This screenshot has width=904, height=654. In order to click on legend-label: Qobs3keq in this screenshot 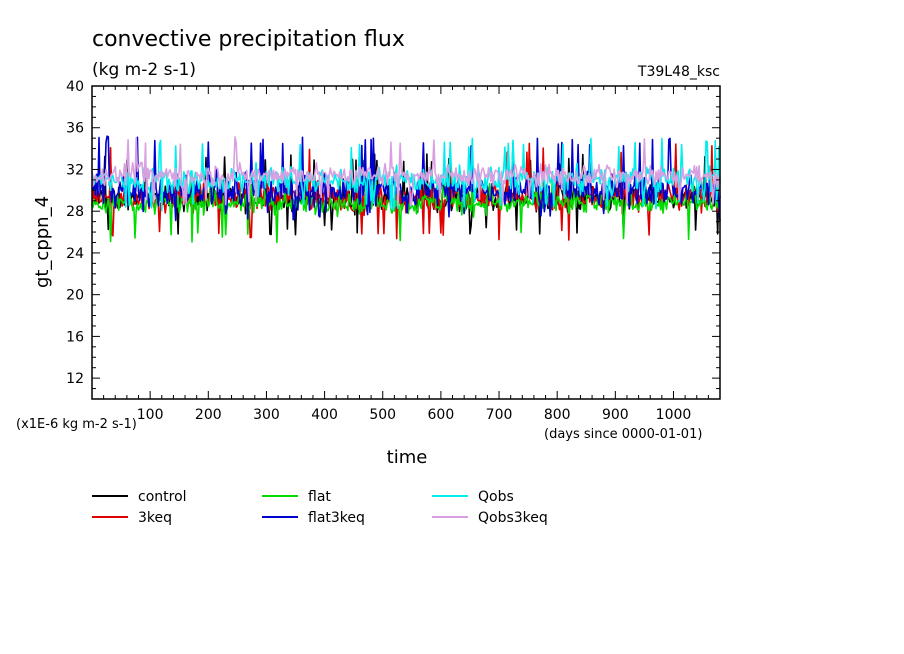, I will do `click(513, 518)`.